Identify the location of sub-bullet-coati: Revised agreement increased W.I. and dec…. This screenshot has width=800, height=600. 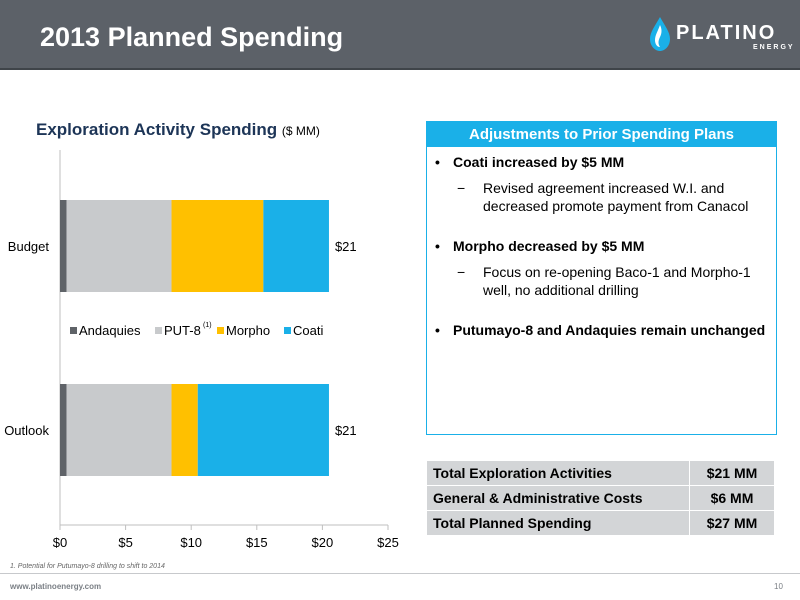
(600, 197).